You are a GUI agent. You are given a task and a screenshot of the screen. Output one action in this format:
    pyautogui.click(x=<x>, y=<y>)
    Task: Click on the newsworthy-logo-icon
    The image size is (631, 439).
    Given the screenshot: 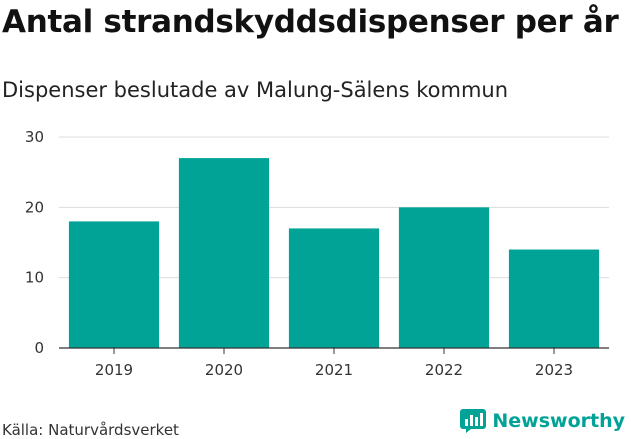 What is the action you would take?
    pyautogui.click(x=473, y=421)
    